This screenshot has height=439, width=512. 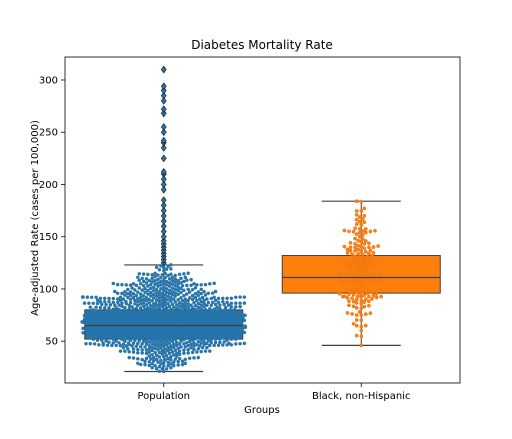 What do you see at coordinates (262, 410) in the screenshot?
I see `x-axis-label: Groups` at bounding box center [262, 410].